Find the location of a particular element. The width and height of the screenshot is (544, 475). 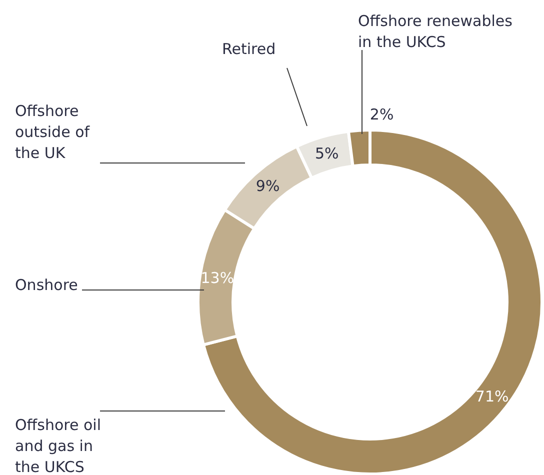

slice-label: Offshore oil and gas in the UKCS is located at coordinates (58, 445).